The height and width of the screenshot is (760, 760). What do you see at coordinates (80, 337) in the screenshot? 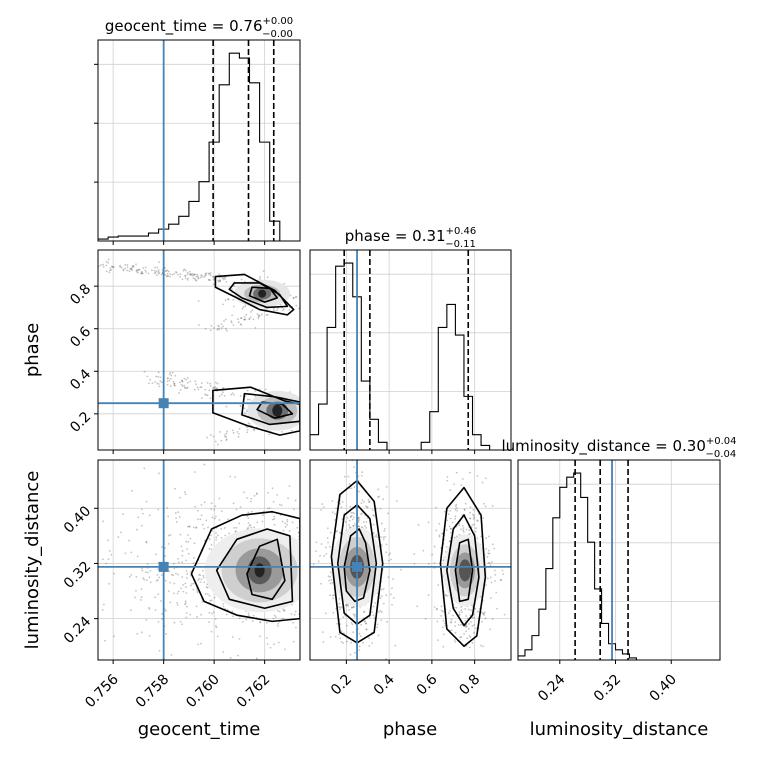
I see `phase-geocent-ytick-label: 0.6` at bounding box center [80, 337].